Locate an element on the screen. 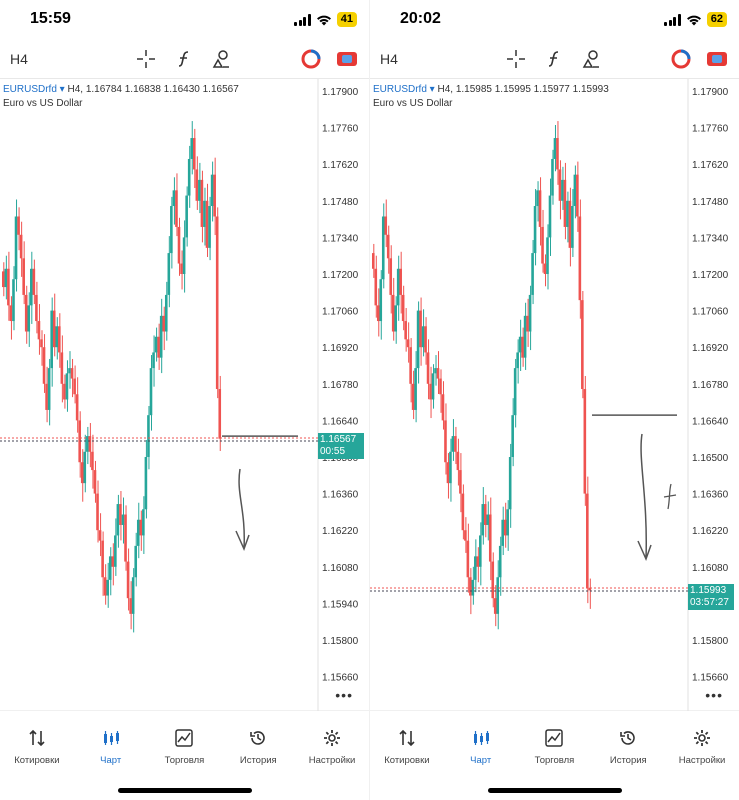  y-axis-label: 1.15660 is located at coordinates (710, 678).